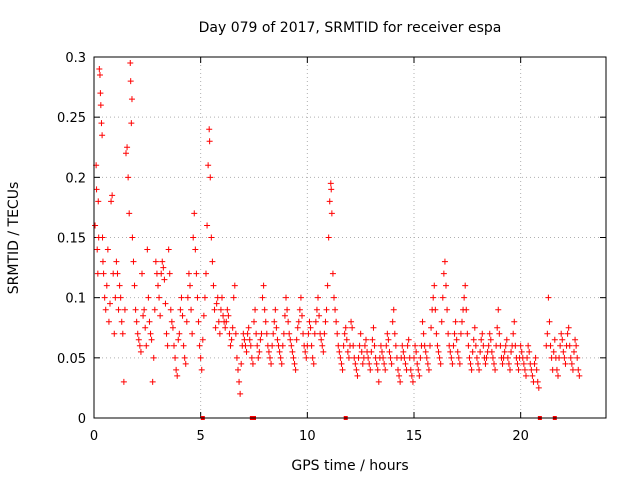  What do you see at coordinates (71, 239) in the screenshot?
I see `y-tick-label: 0.15` at bounding box center [71, 239].